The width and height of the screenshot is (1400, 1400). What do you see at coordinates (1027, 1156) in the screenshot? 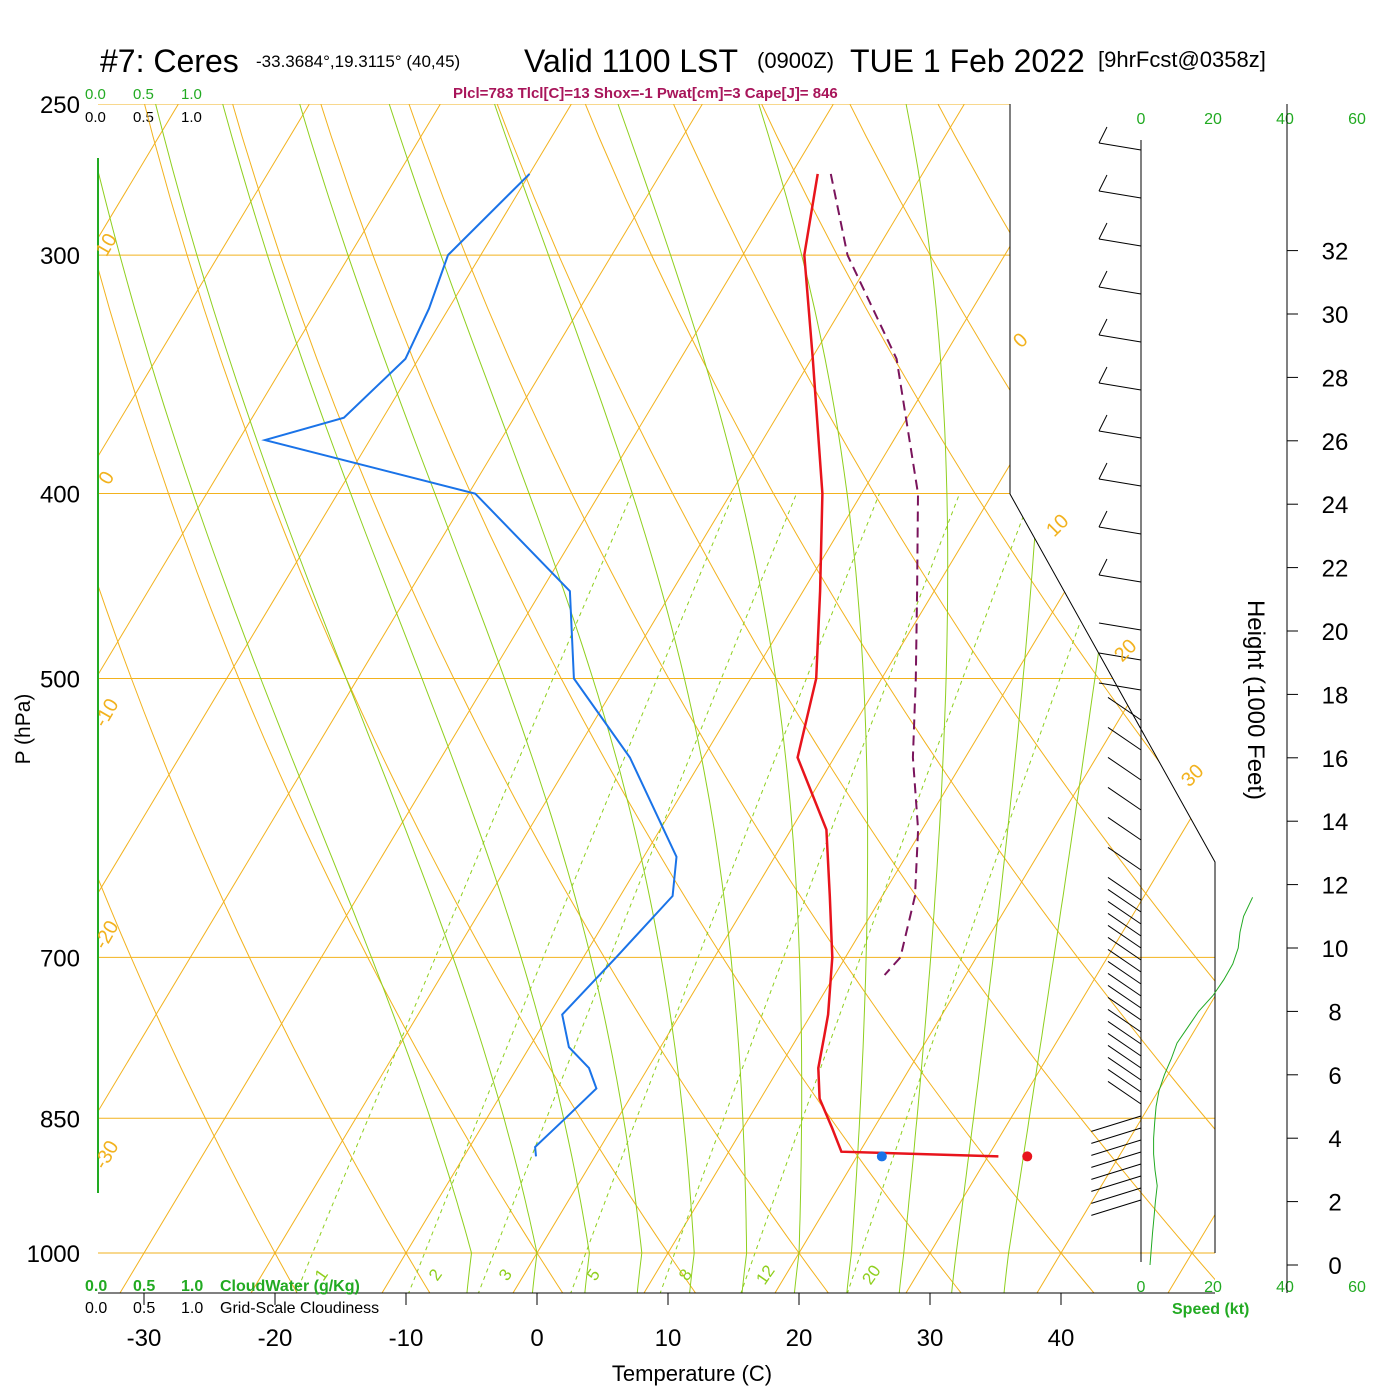
I see `surface-temperature-dot` at bounding box center [1027, 1156].